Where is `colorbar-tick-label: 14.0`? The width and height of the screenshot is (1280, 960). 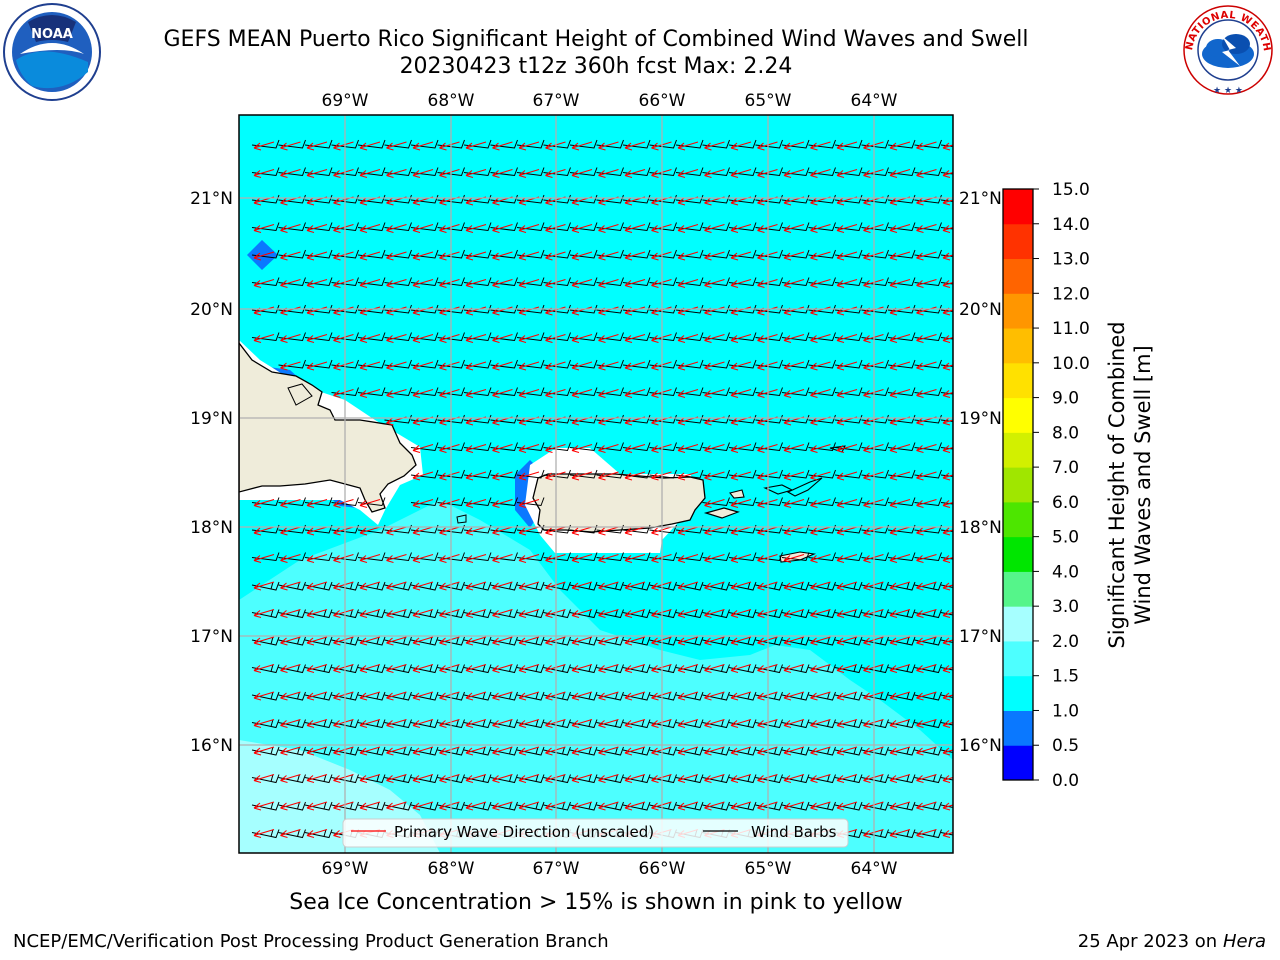 colorbar-tick-label: 14.0 is located at coordinates (1071, 225).